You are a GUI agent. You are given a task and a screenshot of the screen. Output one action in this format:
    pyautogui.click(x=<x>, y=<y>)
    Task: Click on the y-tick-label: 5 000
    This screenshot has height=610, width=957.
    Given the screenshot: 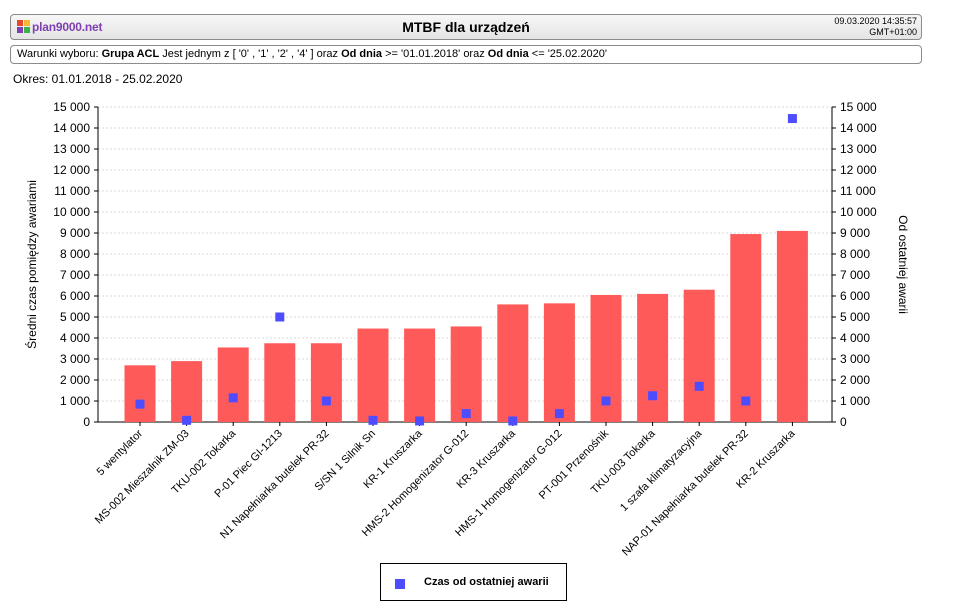 What is the action you would take?
    pyautogui.click(x=75, y=317)
    